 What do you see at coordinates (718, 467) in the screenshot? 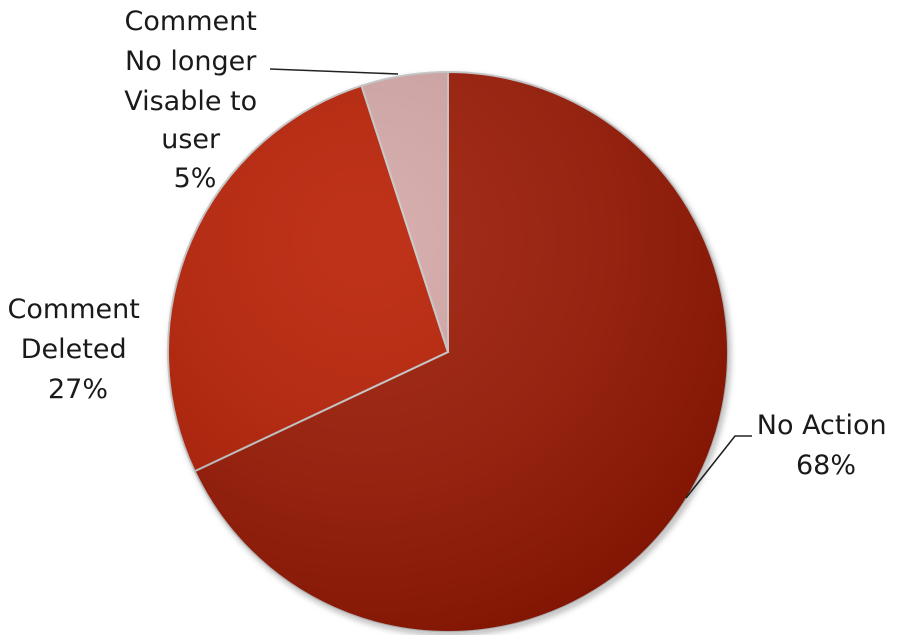
I see `leader-line-no-action` at bounding box center [718, 467].